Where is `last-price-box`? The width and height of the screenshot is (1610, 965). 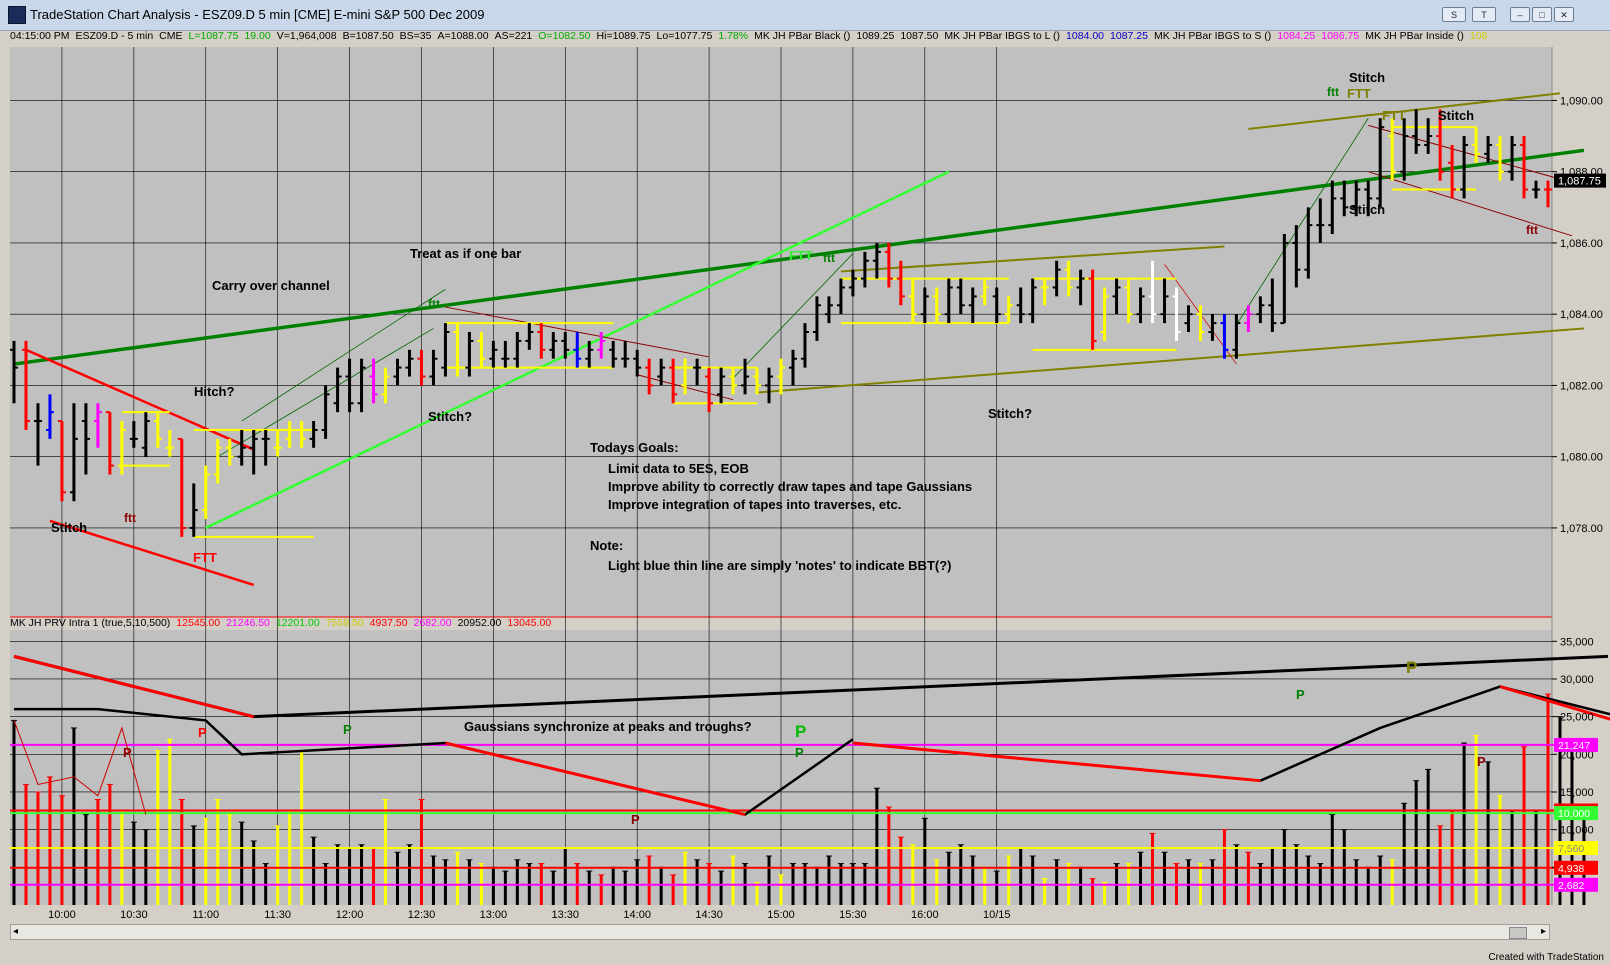
last-price-box is located at coordinates (1580, 180).